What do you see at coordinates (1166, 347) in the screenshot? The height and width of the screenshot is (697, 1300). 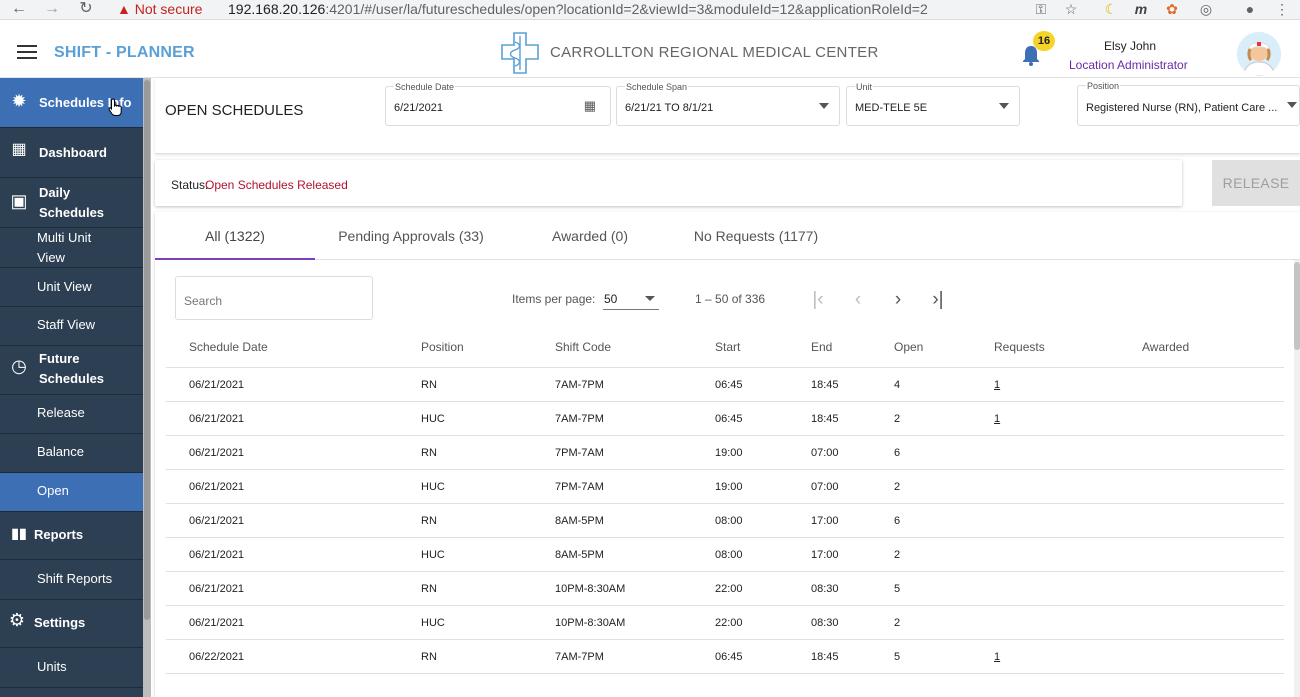 I see `column-header-awarded: Awarded` at bounding box center [1166, 347].